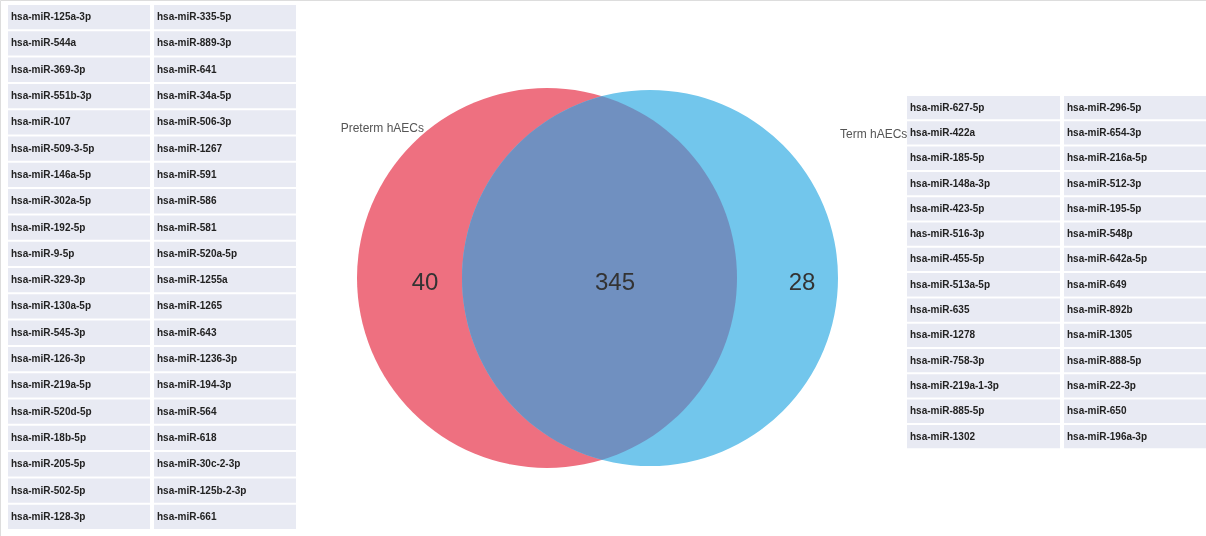  I want to click on text: hsa-miR-192-5p, so click(48, 227).